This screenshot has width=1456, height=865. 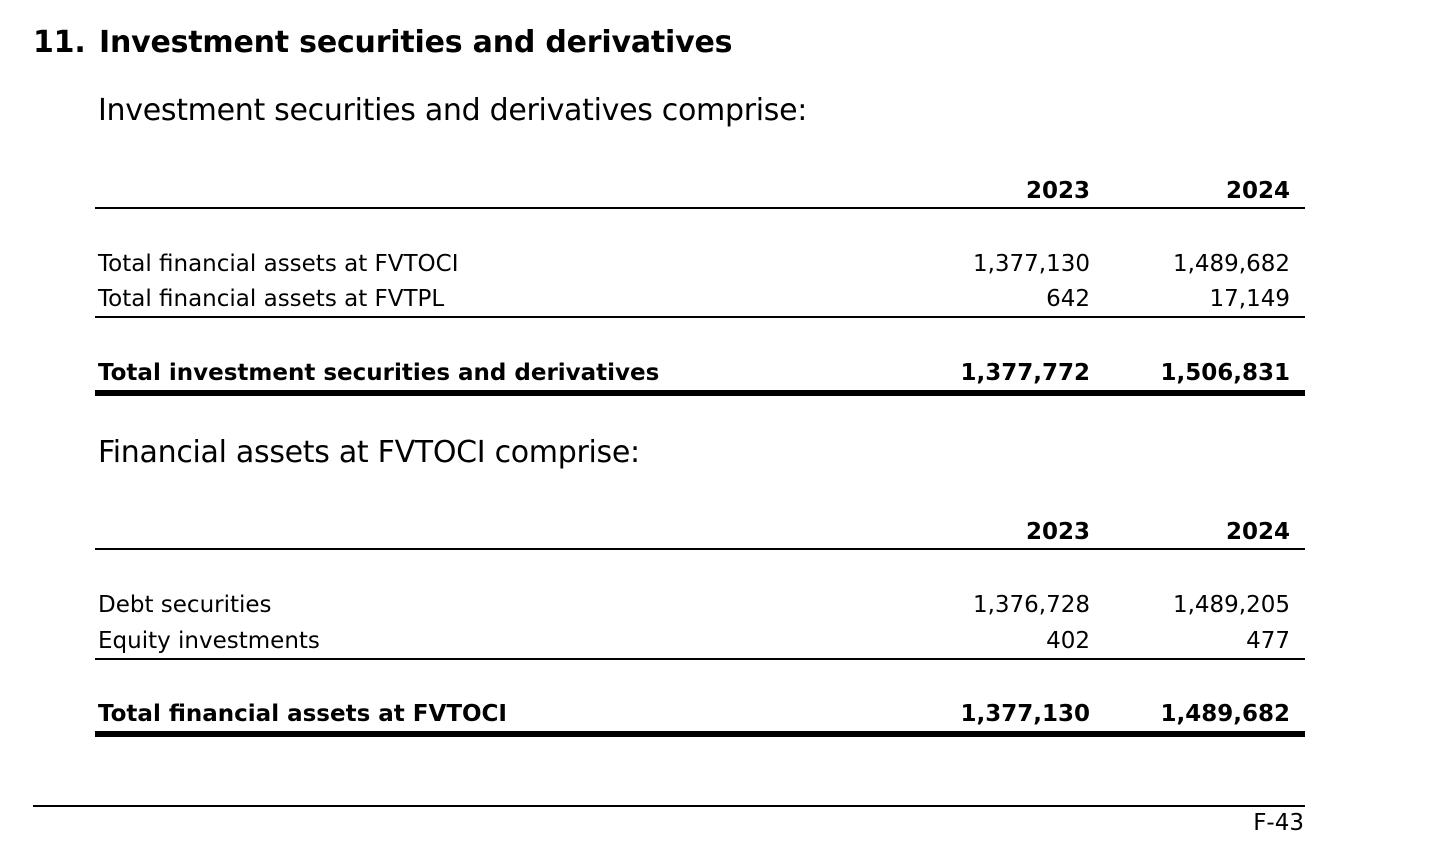 What do you see at coordinates (1249, 299) in the screenshot?
I see `row-value-2024: 17,149` at bounding box center [1249, 299].